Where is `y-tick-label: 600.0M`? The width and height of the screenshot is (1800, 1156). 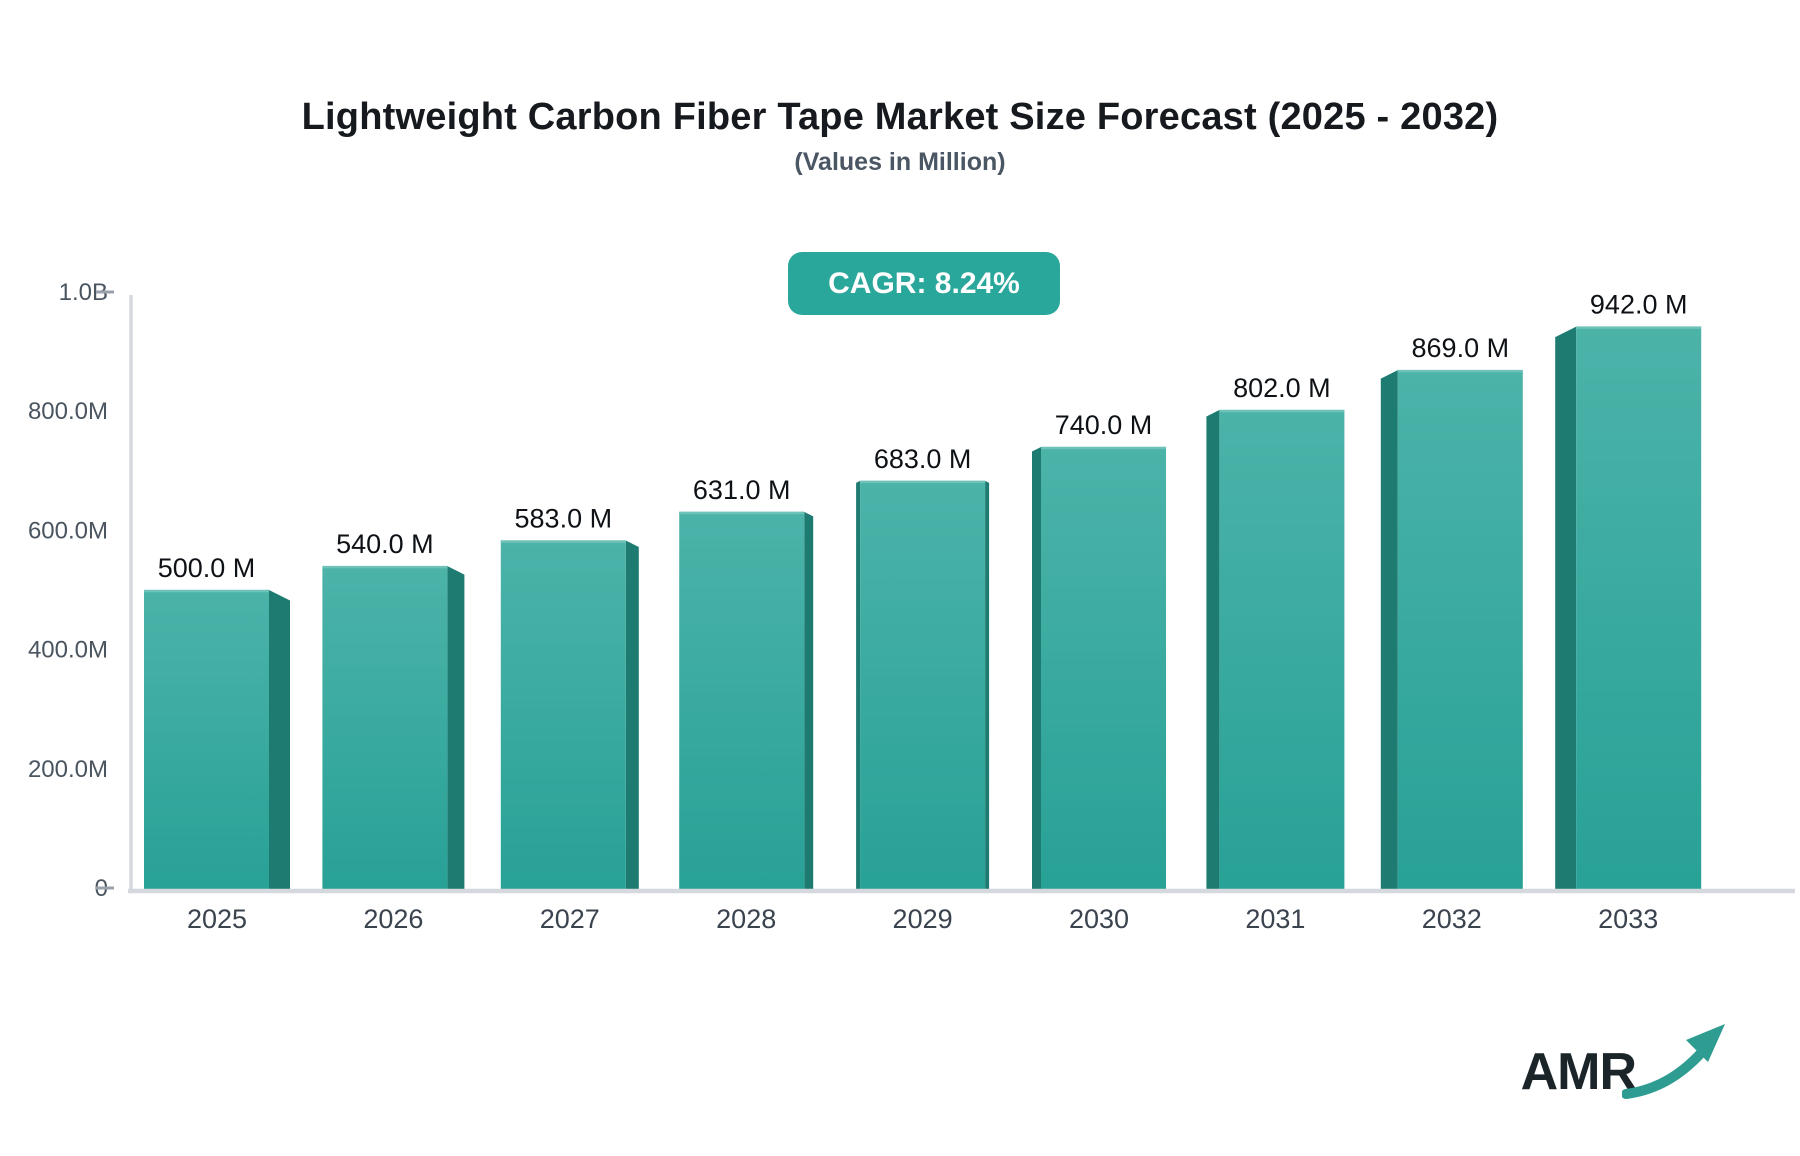 y-tick-label: 600.0M is located at coordinates (68, 530).